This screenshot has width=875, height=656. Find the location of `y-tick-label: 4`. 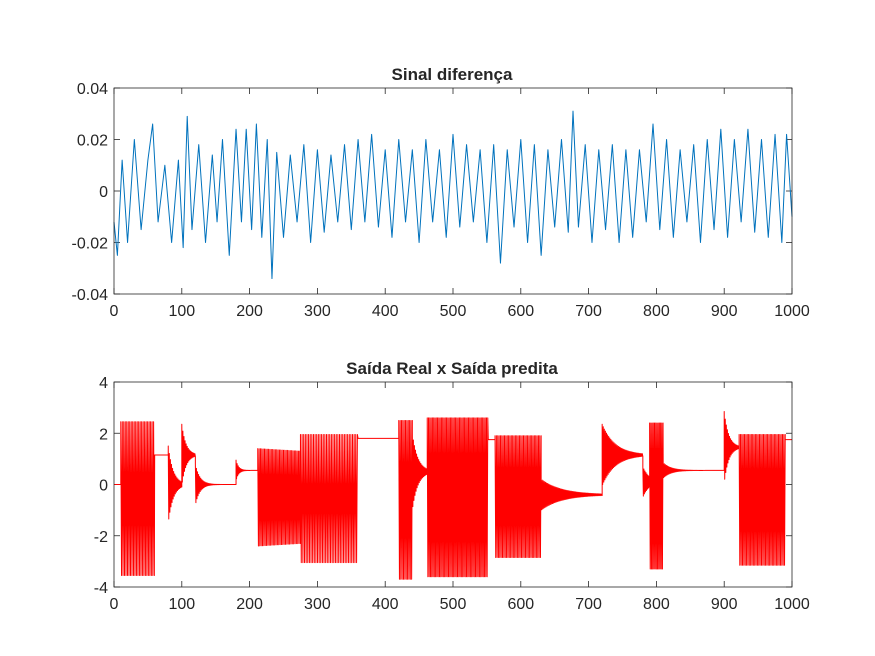

y-tick-label: 4 is located at coordinates (103, 383).